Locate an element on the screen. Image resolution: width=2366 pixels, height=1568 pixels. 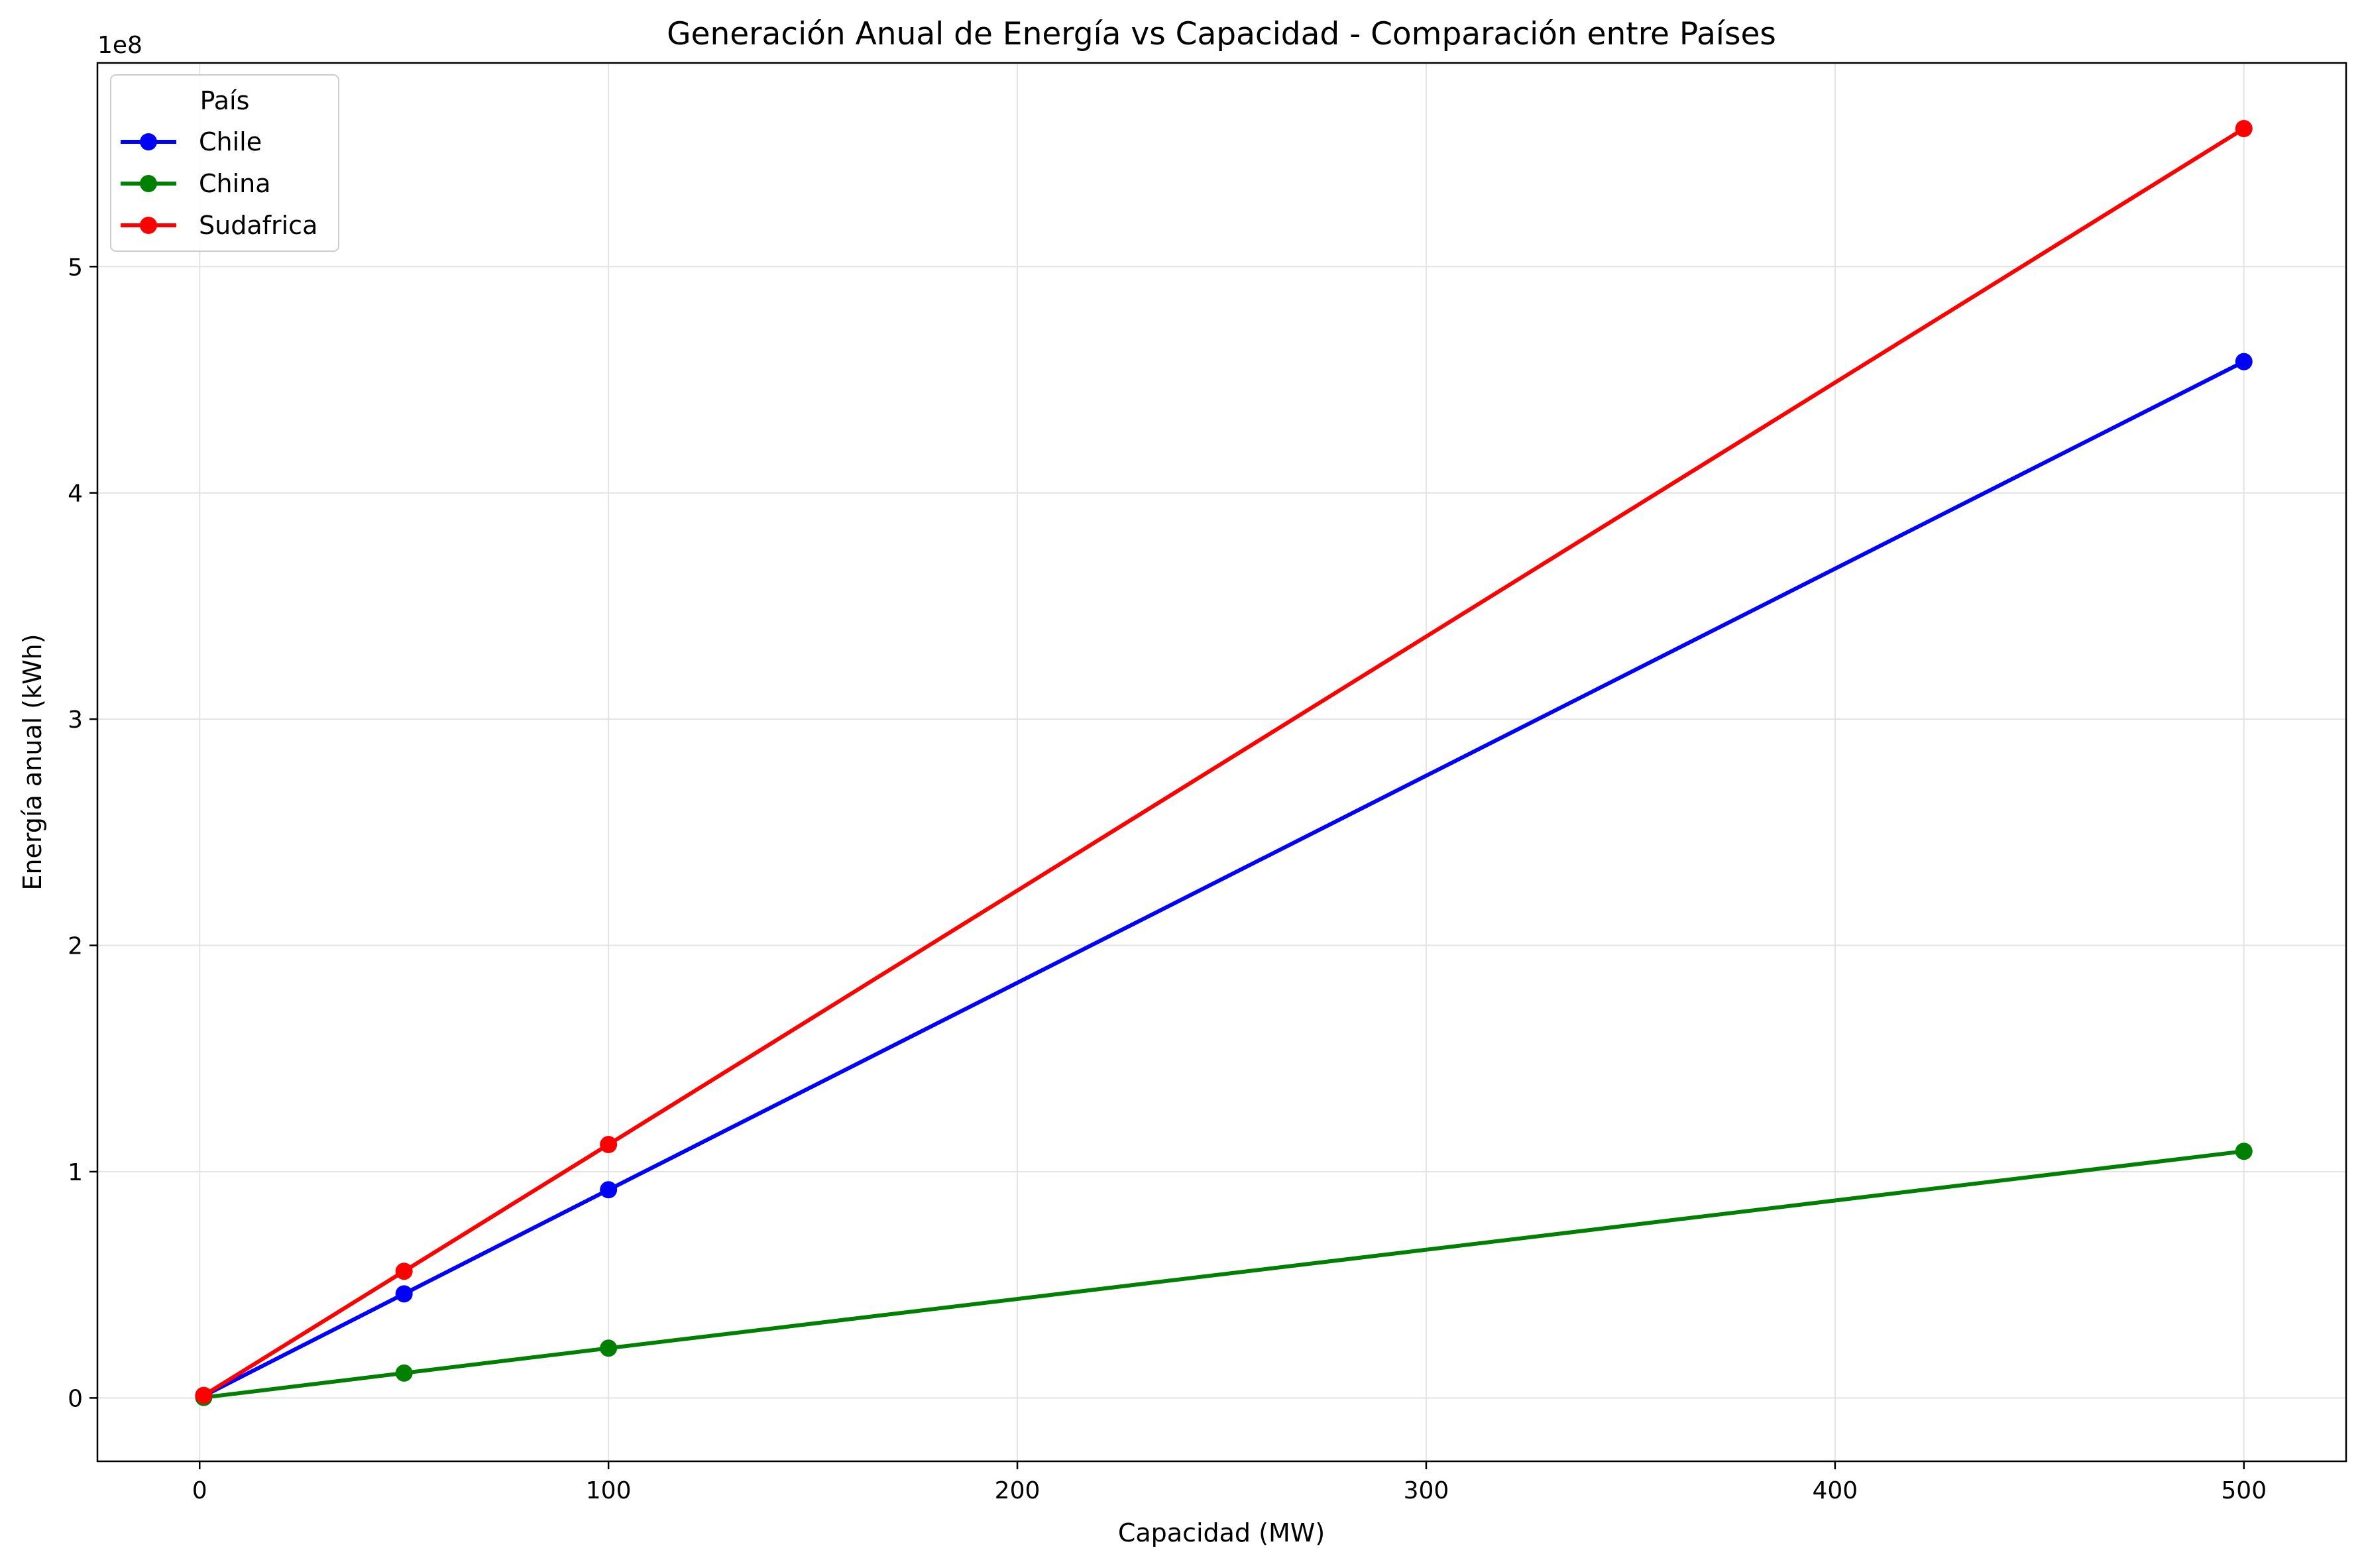
x-tick-label: 0 is located at coordinates (199, 1491).